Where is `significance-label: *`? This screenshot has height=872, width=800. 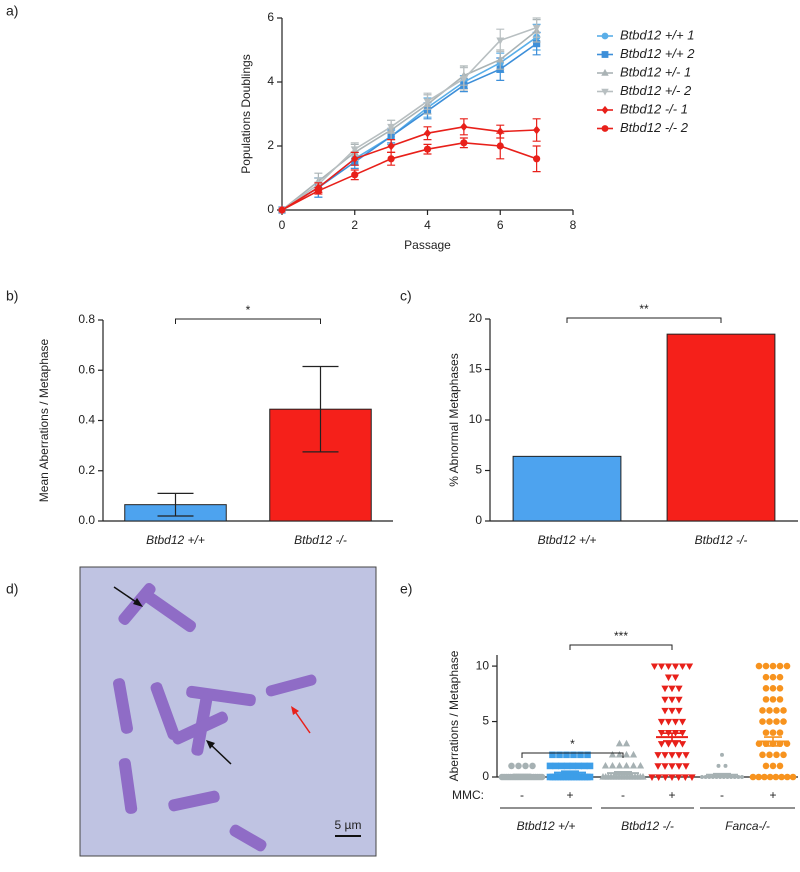
significance-label: * is located at coordinates (248, 310).